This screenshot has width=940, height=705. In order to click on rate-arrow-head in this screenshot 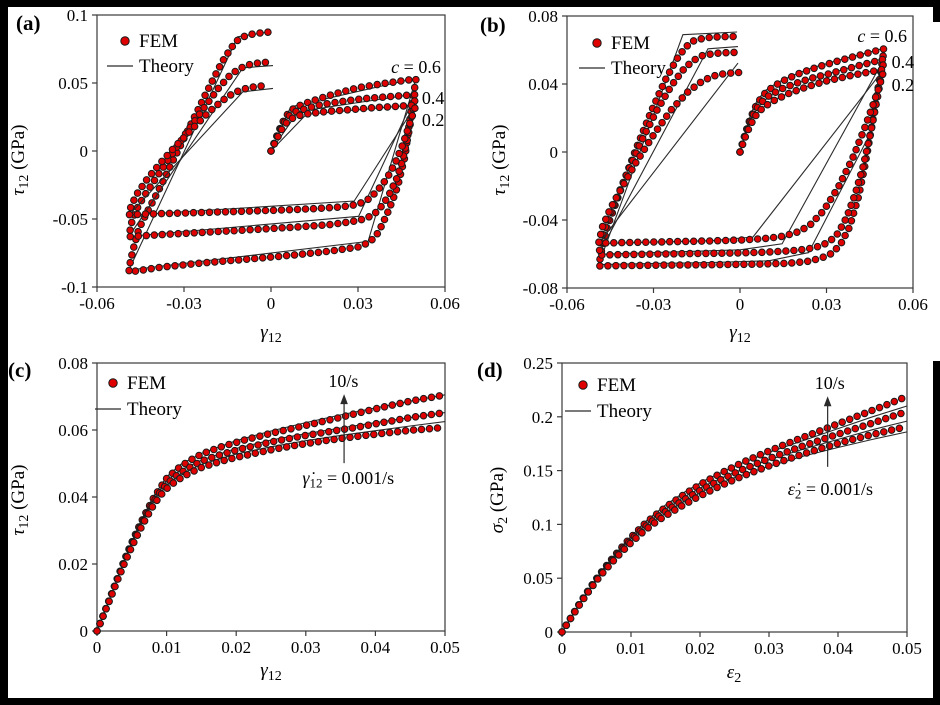, I will do `click(827, 401)`.